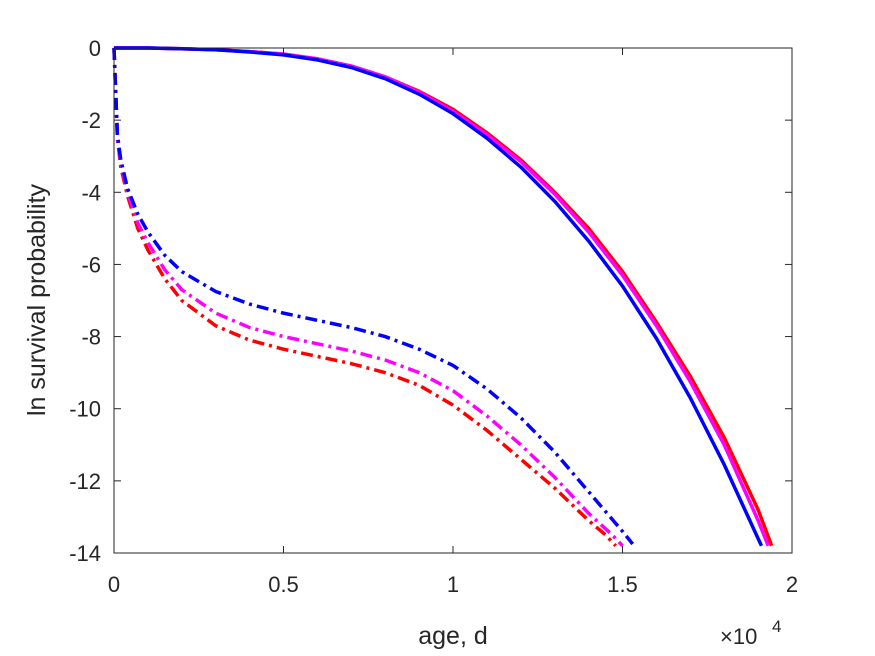 The image size is (875, 656). What do you see at coordinates (453, 636) in the screenshot?
I see `x-axis-label: age, d` at bounding box center [453, 636].